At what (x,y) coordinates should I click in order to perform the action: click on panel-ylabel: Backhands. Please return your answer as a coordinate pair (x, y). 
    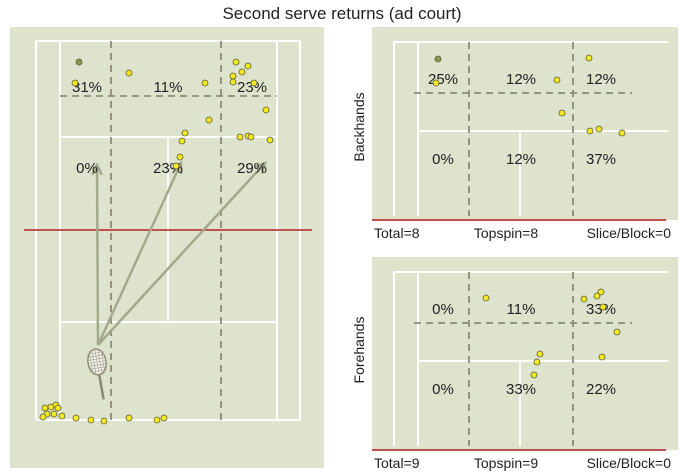
    Looking at the image, I should click on (359, 126).